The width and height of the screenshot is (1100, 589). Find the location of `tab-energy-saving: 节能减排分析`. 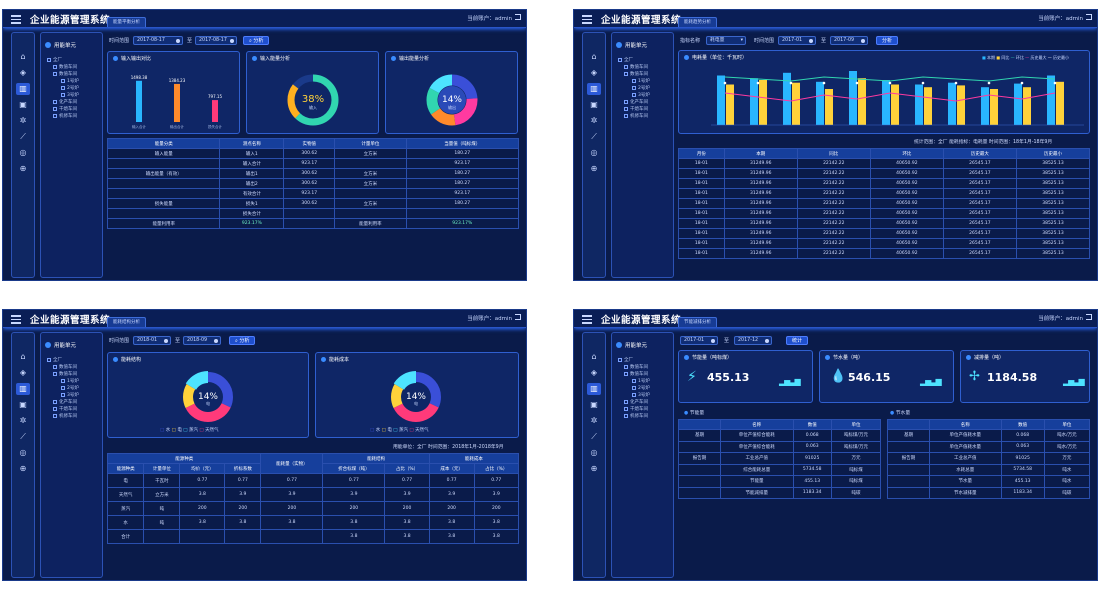

tab-energy-saving: 节能减排分析 is located at coordinates (697, 322).